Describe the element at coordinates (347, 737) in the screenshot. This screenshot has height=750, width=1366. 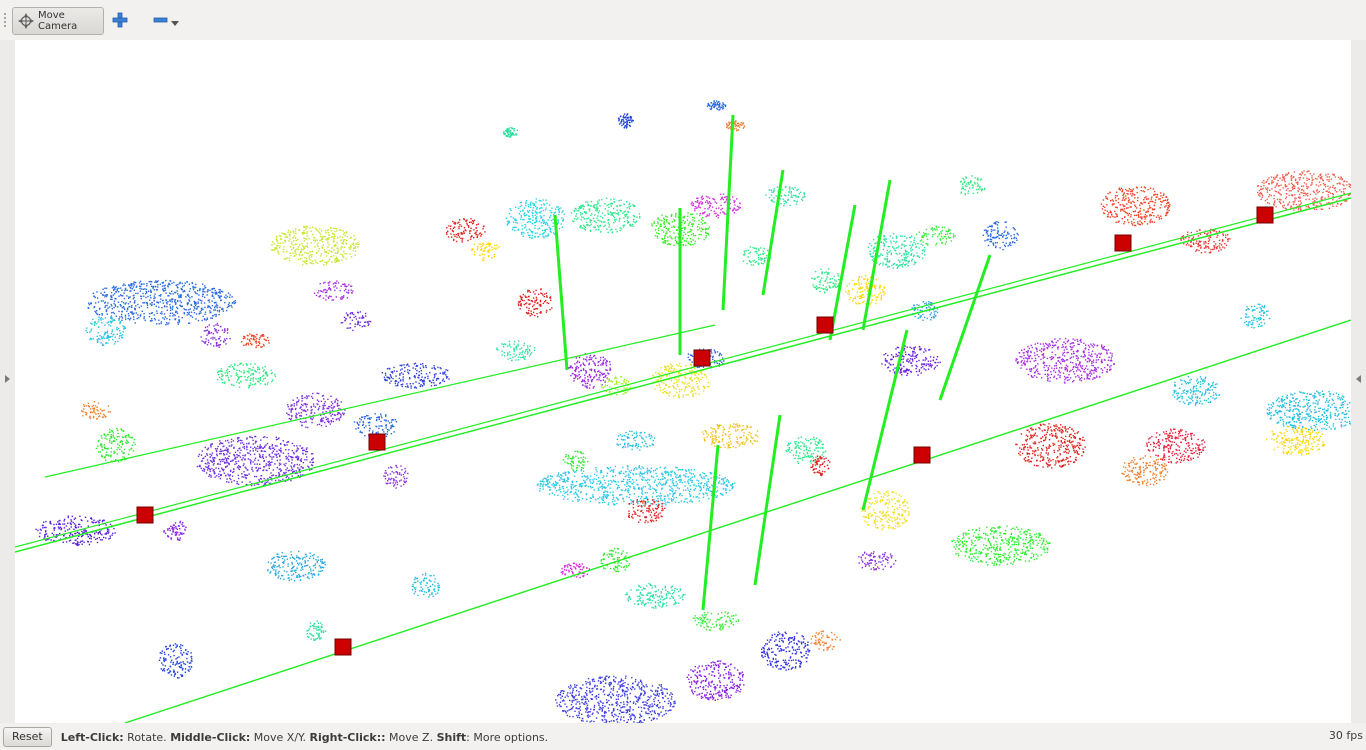
I see `help-right-click-key: Right-Click::` at that location.